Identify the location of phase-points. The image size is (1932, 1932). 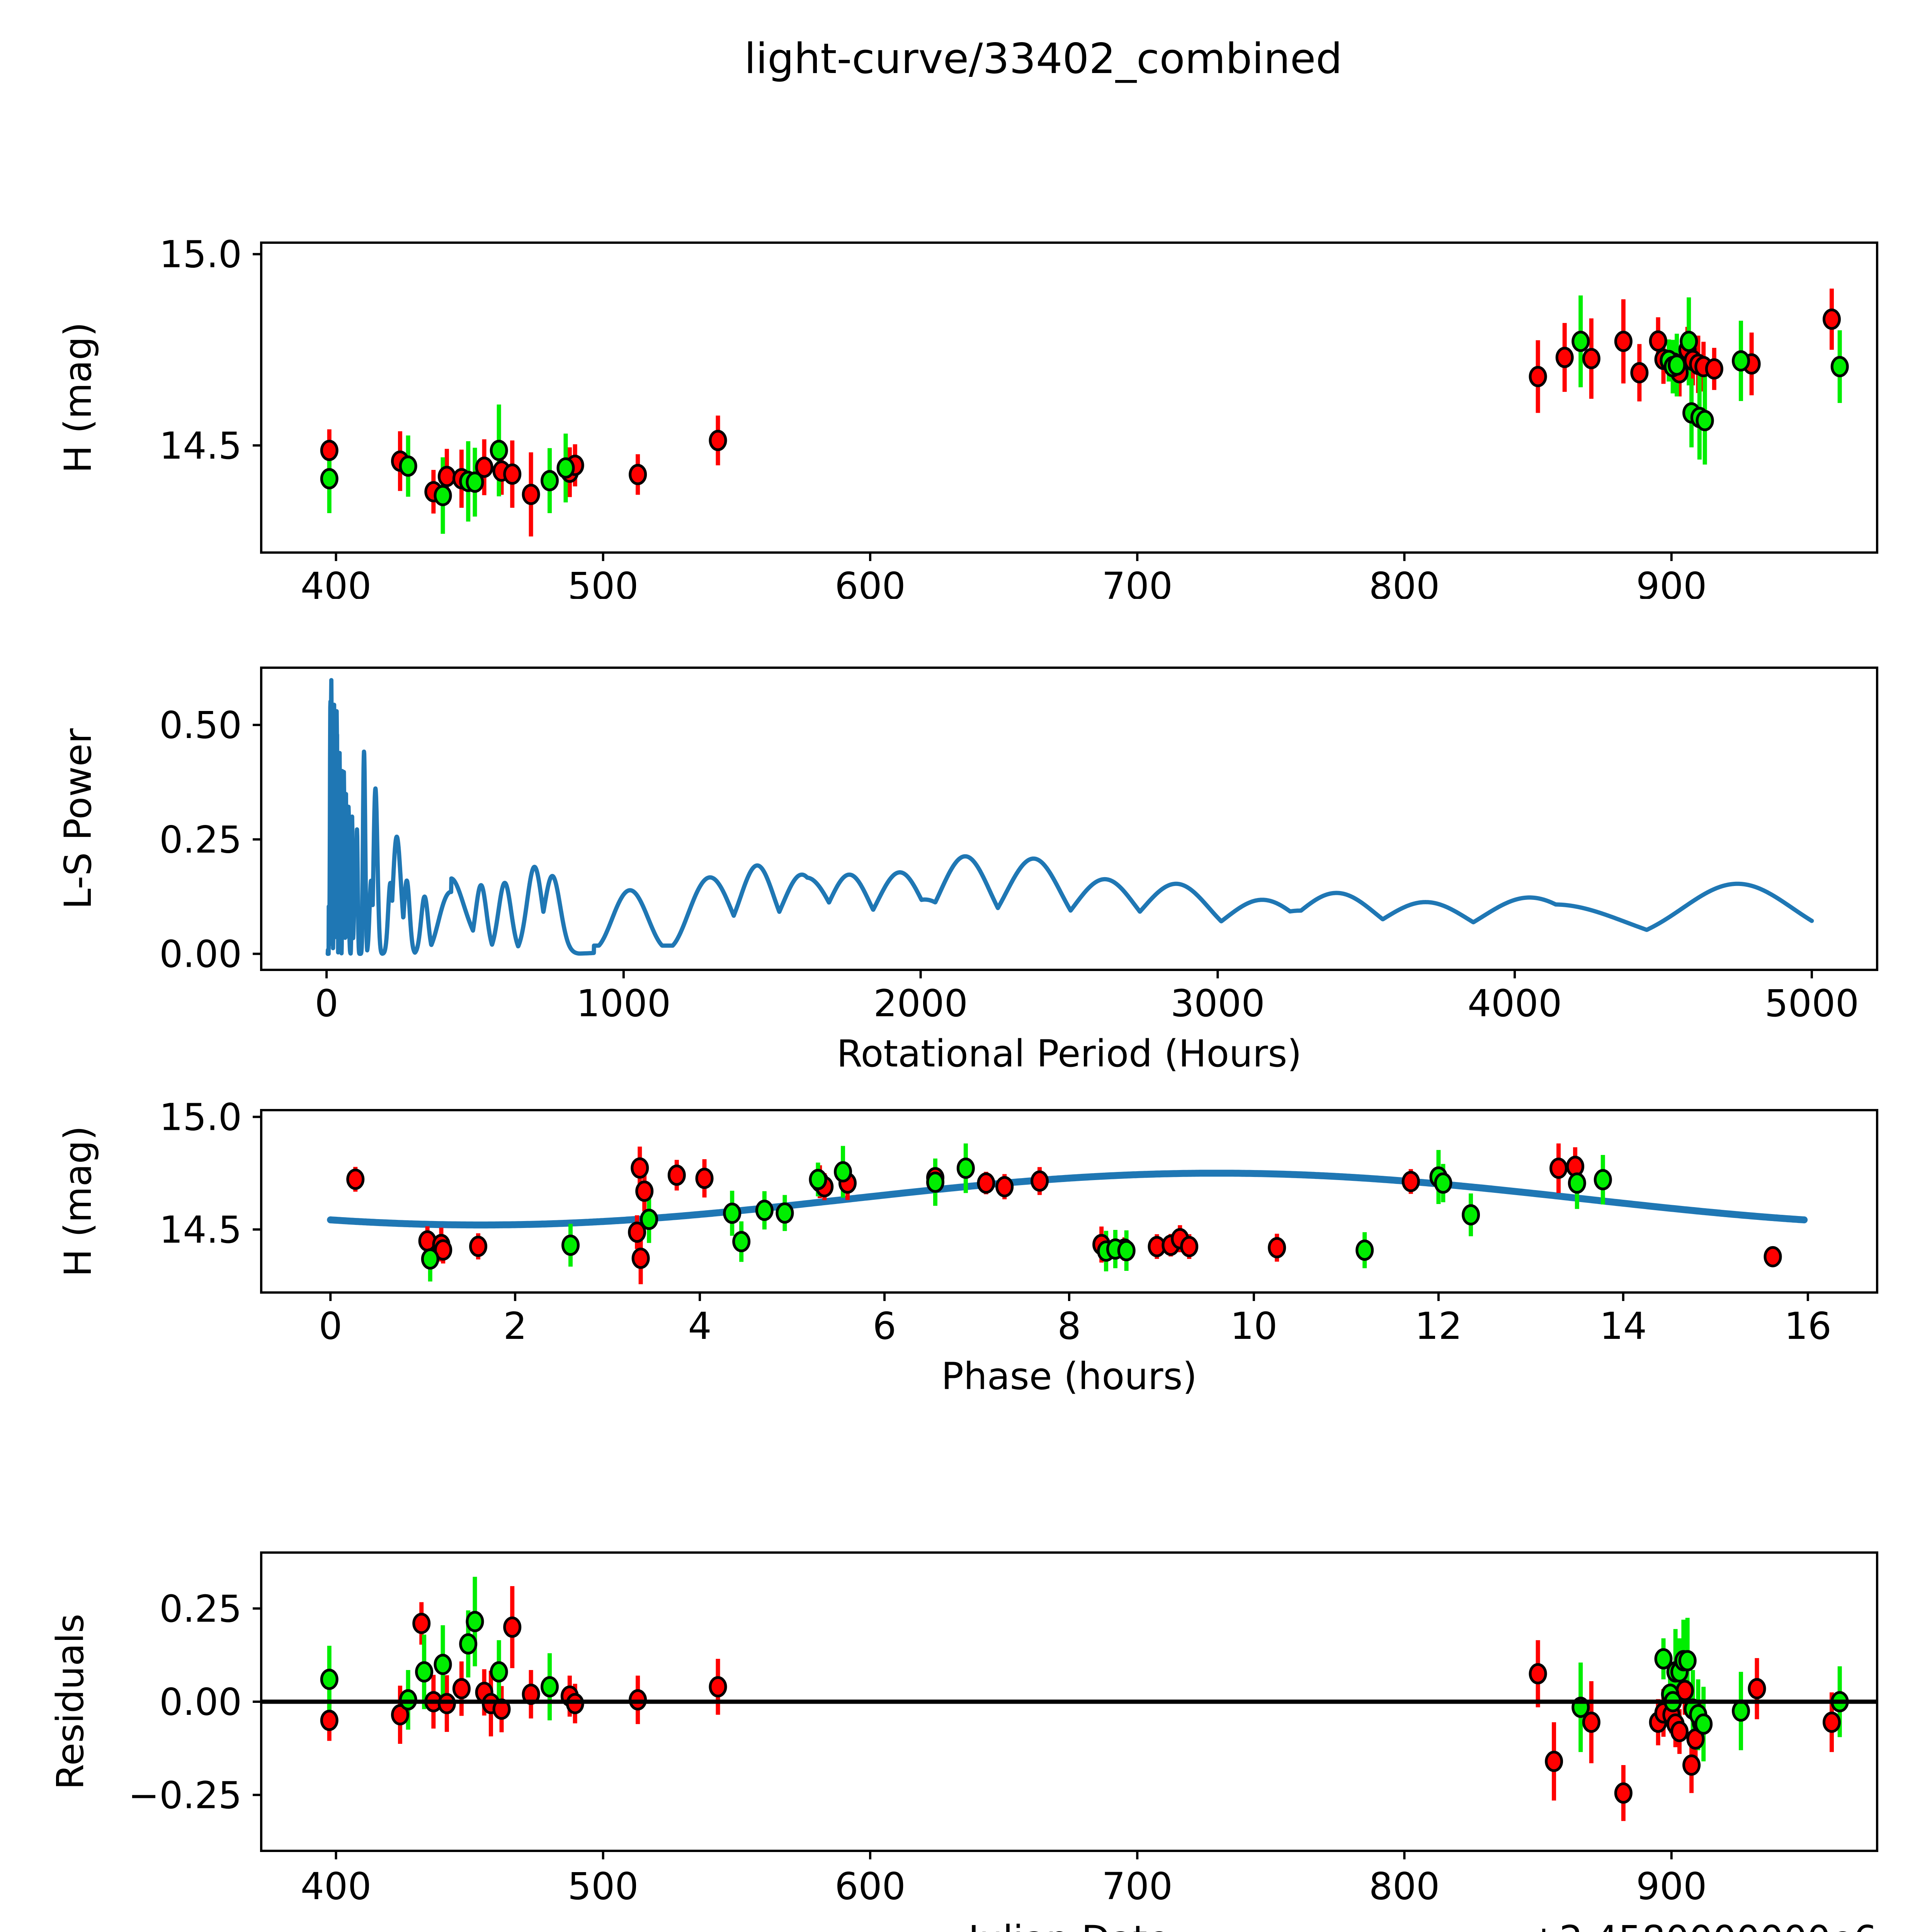
(1064, 1213).